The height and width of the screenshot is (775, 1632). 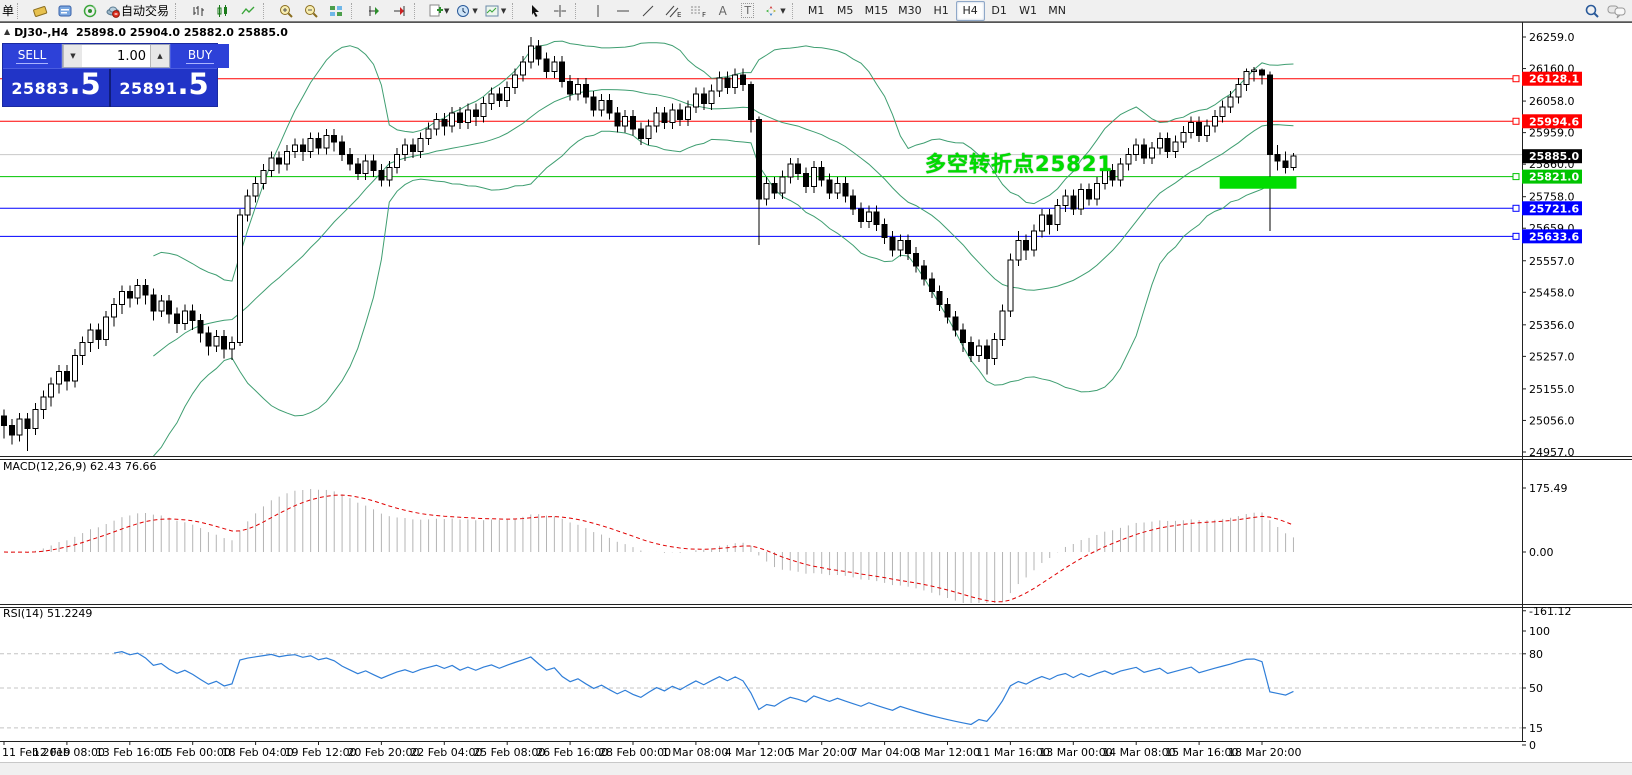 I want to click on equidistant-channel-button: E, so click(x=672, y=11).